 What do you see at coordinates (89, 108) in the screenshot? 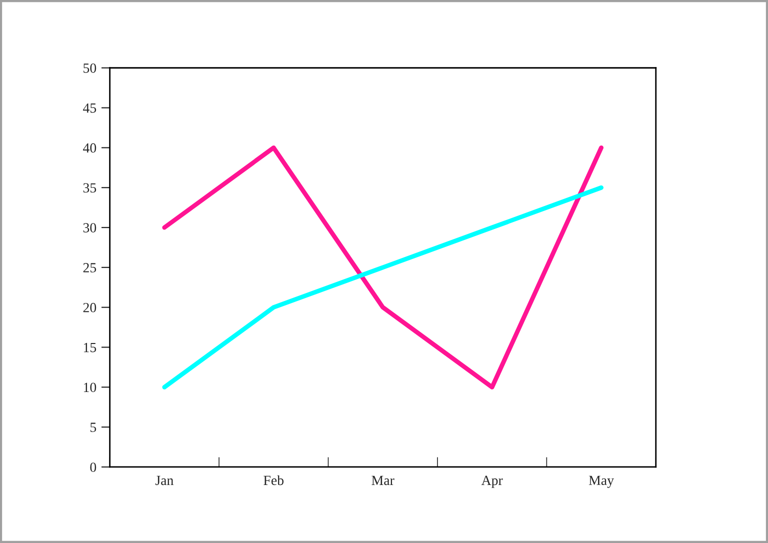
I see `y-tick-label: 45` at bounding box center [89, 108].